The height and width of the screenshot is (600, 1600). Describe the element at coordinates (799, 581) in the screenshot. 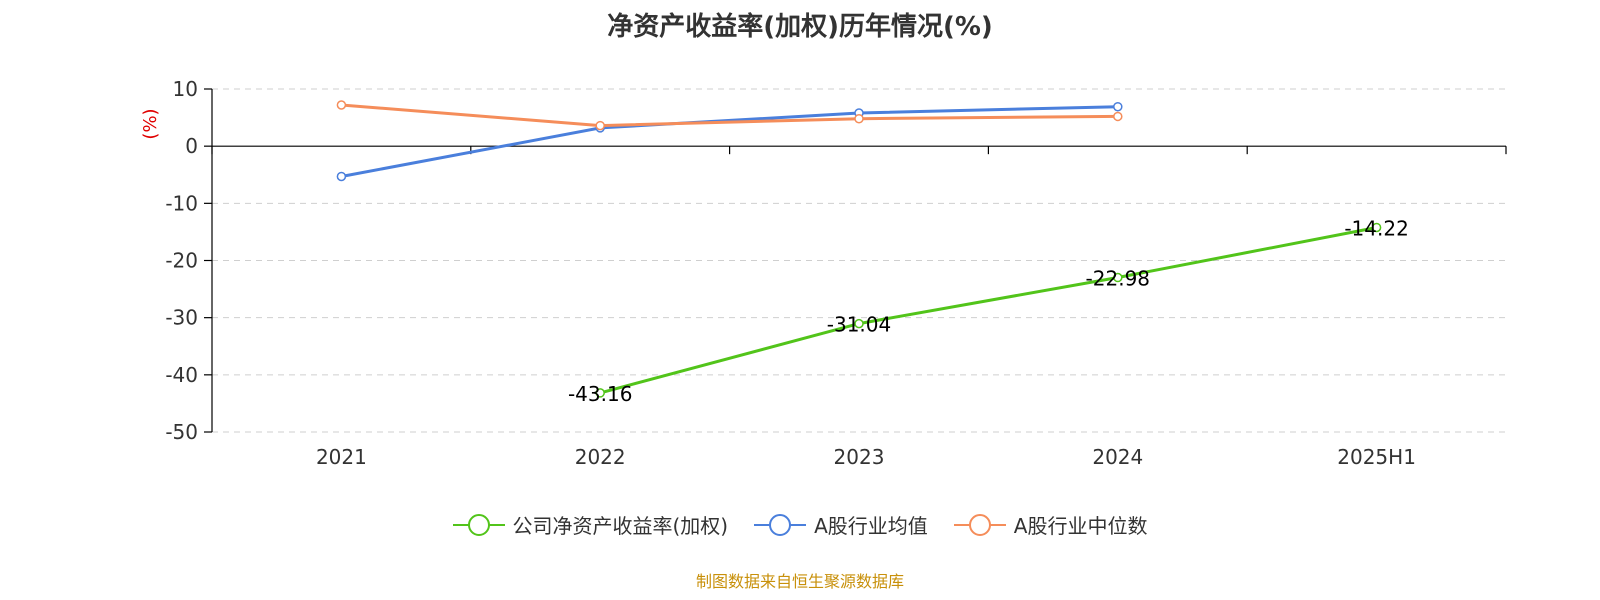

I see `source-note: 制图数据来自恒生聚源数据库` at that location.